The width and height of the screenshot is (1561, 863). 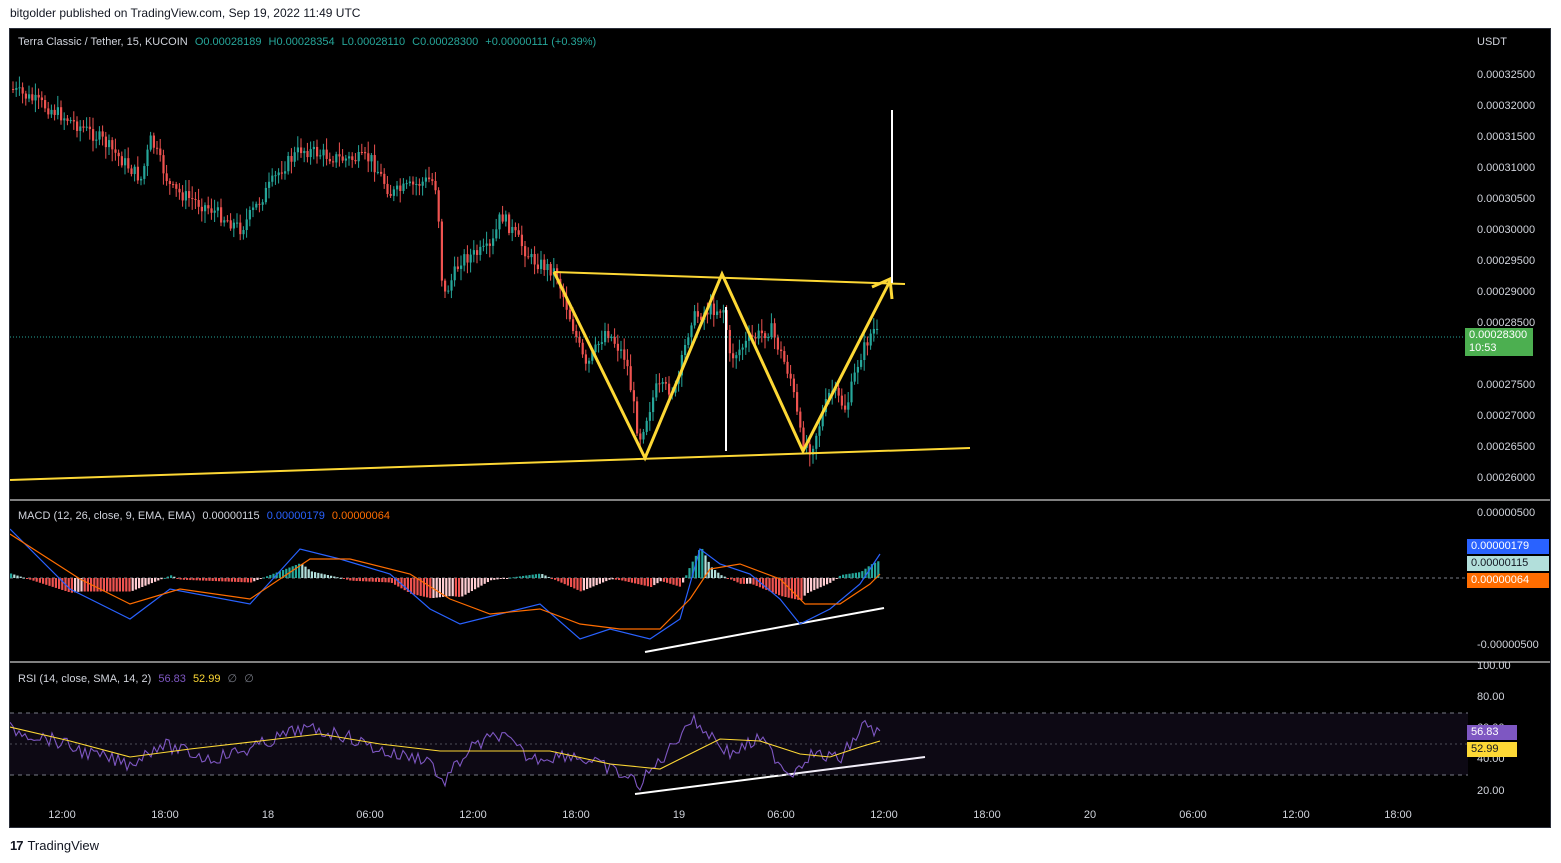 What do you see at coordinates (373, 42) in the screenshot?
I see `low-value: L0.00028110` at bounding box center [373, 42].